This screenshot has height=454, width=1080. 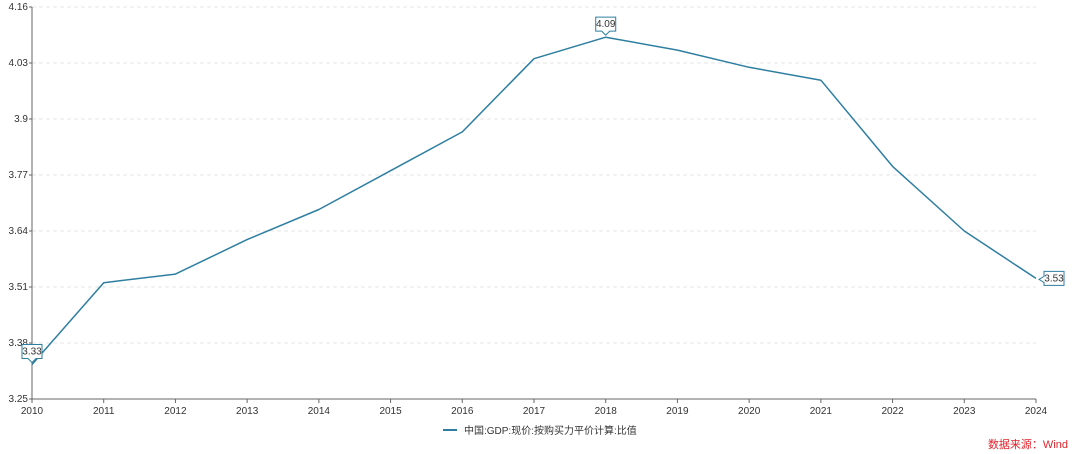 I want to click on callout-label: 3.53, so click(x=1054, y=278).